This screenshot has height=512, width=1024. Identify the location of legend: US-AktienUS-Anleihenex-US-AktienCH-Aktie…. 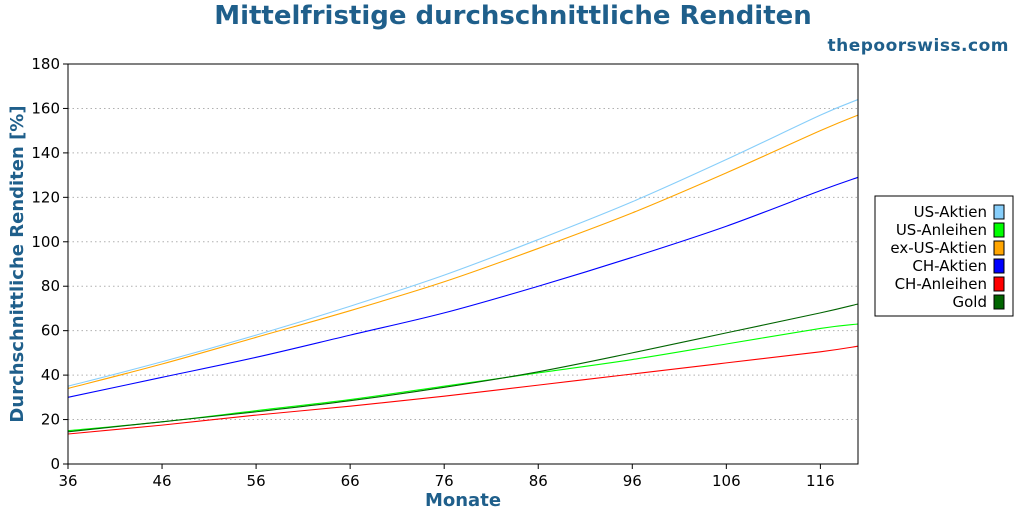
(944, 256).